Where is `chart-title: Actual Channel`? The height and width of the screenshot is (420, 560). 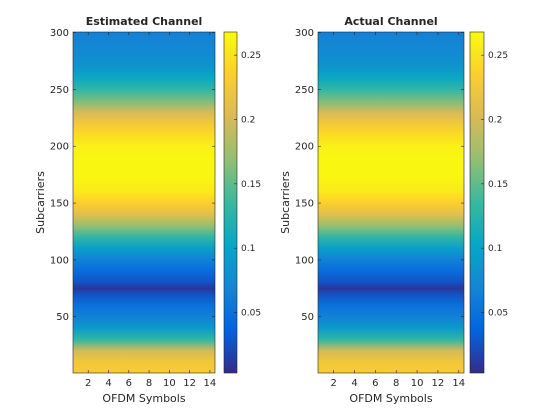
chart-title: Actual Channel is located at coordinates (390, 21).